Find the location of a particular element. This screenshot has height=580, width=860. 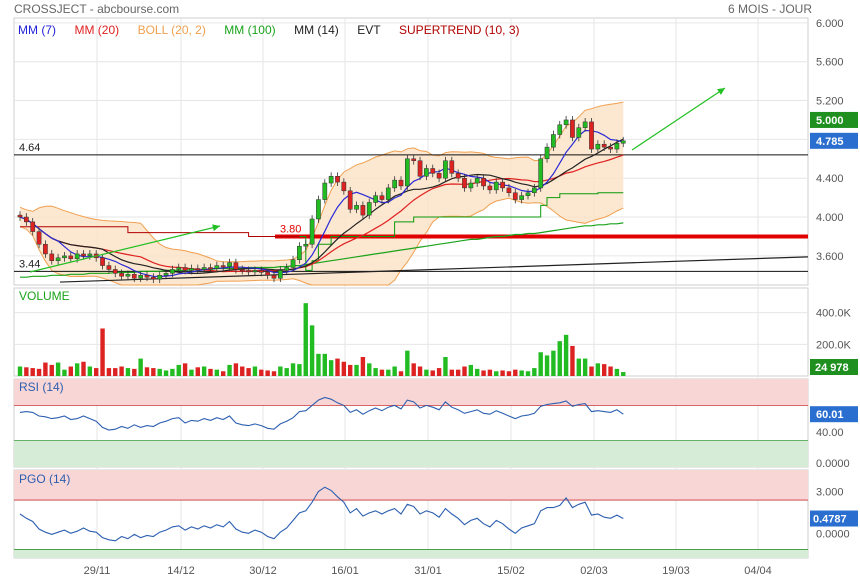

y-tick-label: 5.600 is located at coordinates (830, 63).